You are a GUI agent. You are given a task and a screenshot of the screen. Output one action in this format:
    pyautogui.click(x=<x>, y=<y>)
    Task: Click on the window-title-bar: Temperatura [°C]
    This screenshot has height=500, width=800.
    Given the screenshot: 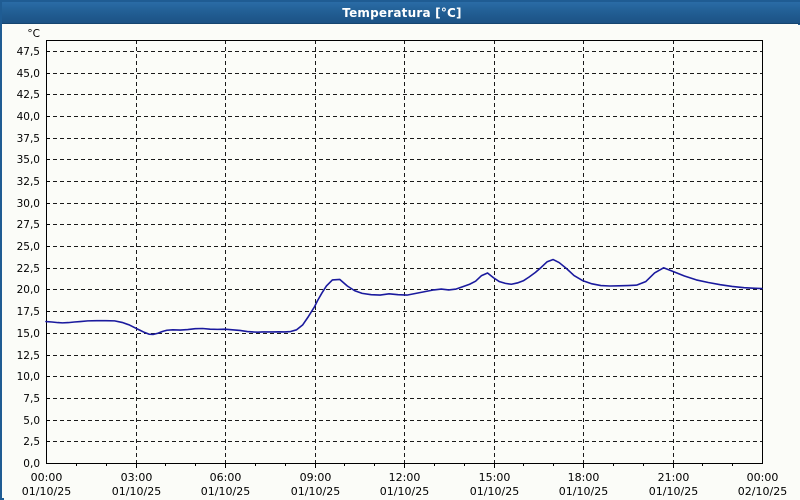 What is the action you would take?
    pyautogui.click(x=401, y=13)
    